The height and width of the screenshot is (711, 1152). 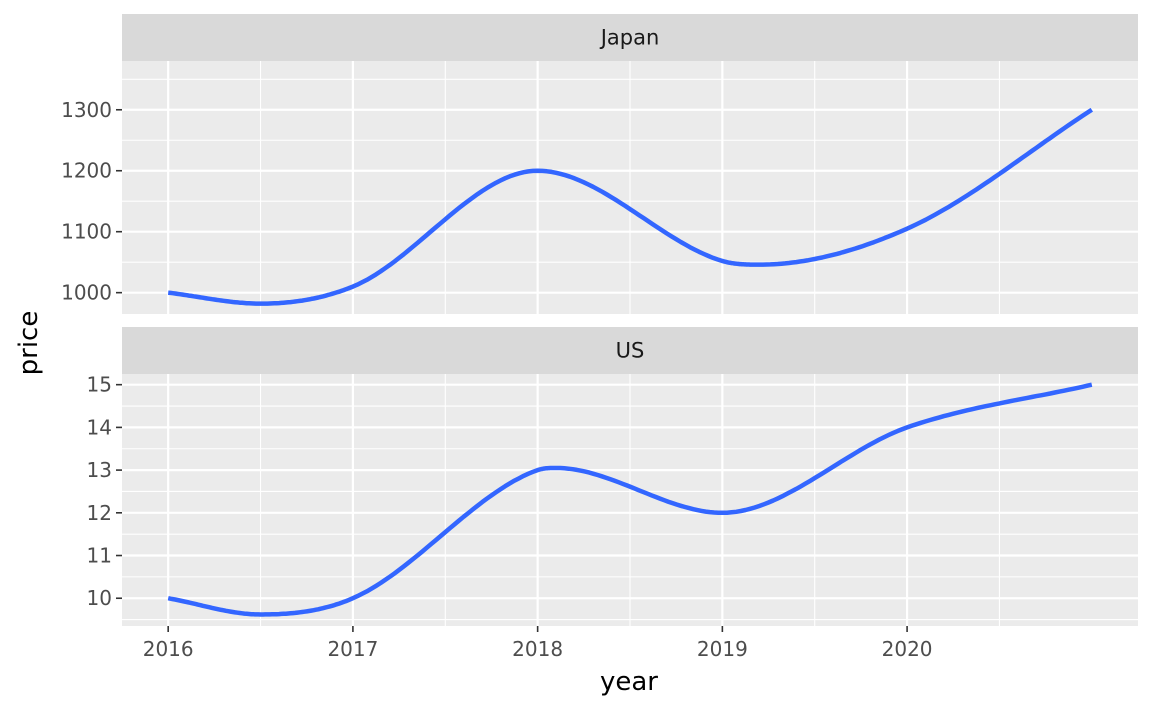 I want to click on y-tick-label: 15, so click(x=99, y=385).